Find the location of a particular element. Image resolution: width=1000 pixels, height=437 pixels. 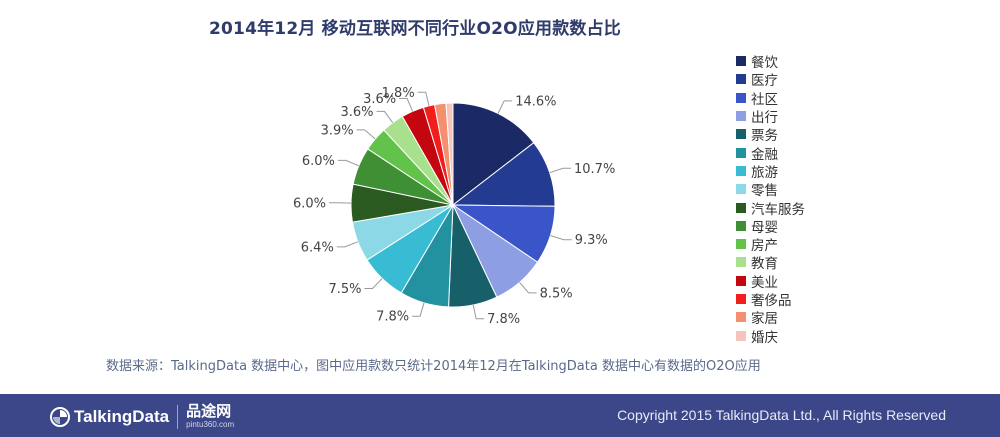

data-label: 10.7% is located at coordinates (594, 169).